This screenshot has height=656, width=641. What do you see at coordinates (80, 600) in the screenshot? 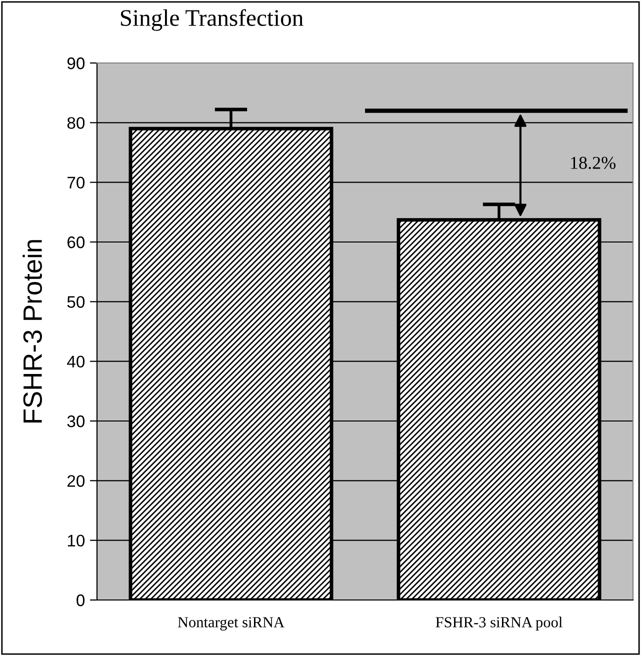
I see `y-tick-label: 0` at bounding box center [80, 600].